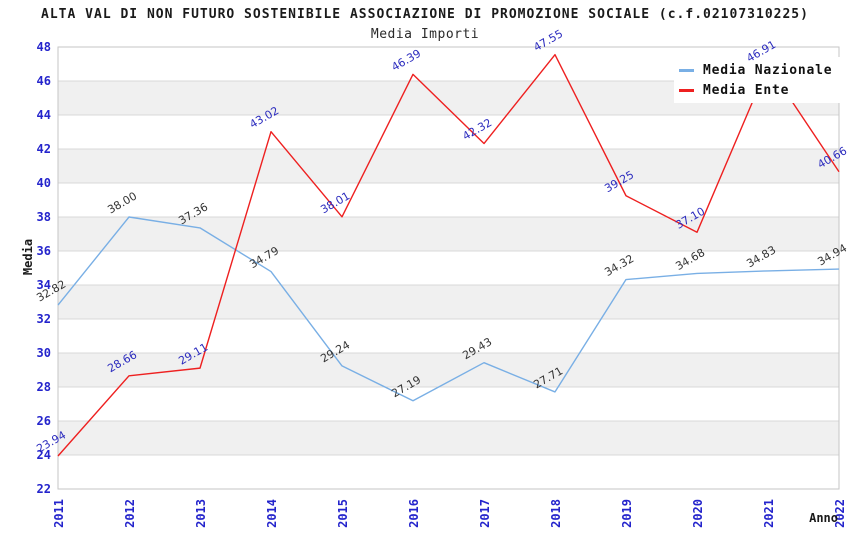 This screenshot has height=550, width=850. Describe the element at coordinates (406, 386) in the screenshot. I see `data-label: 27.19` at that location.